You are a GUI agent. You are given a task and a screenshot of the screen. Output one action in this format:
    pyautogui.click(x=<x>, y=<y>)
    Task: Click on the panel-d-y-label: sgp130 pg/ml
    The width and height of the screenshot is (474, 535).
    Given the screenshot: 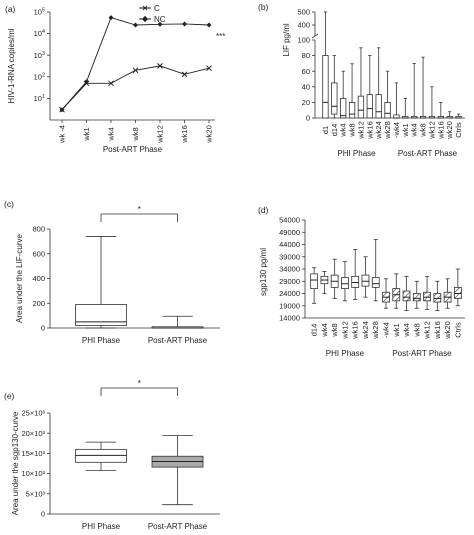 What is the action you would take?
    pyautogui.click(x=263, y=272)
    